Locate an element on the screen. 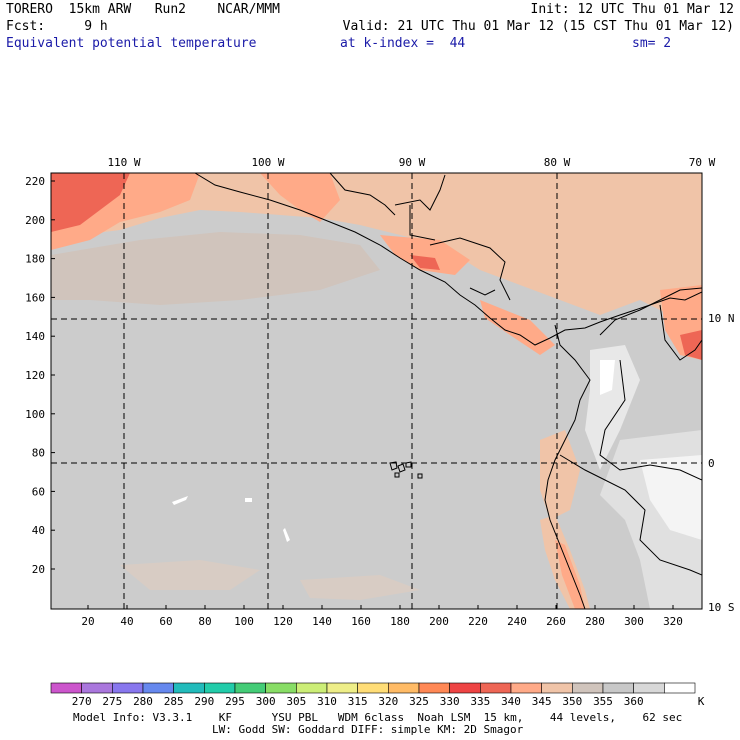 This screenshot has height=740, width=740. bottom-tick-label: 180 is located at coordinates (400, 621).